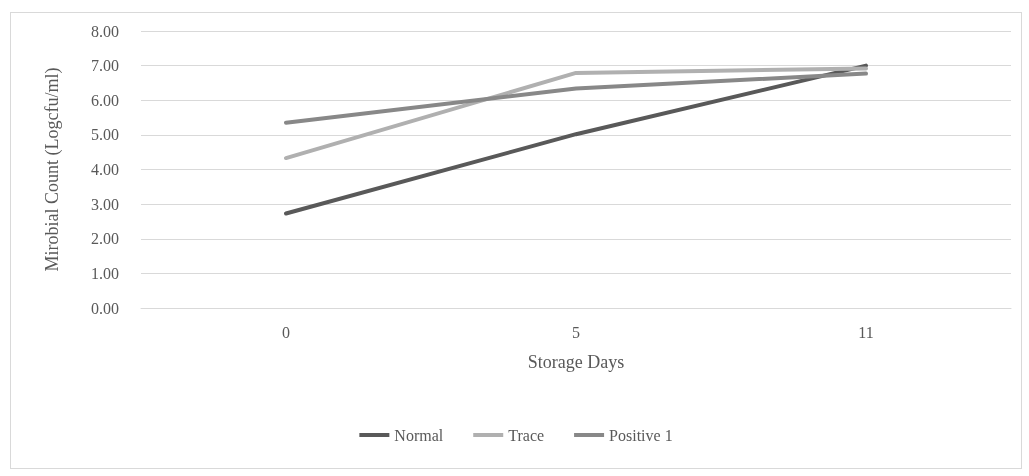 This screenshot has height=476, width=1029. Describe the element at coordinates (52, 169) in the screenshot. I see `y-axis-title: Mirobial Count (Logcfu/ml)` at that location.